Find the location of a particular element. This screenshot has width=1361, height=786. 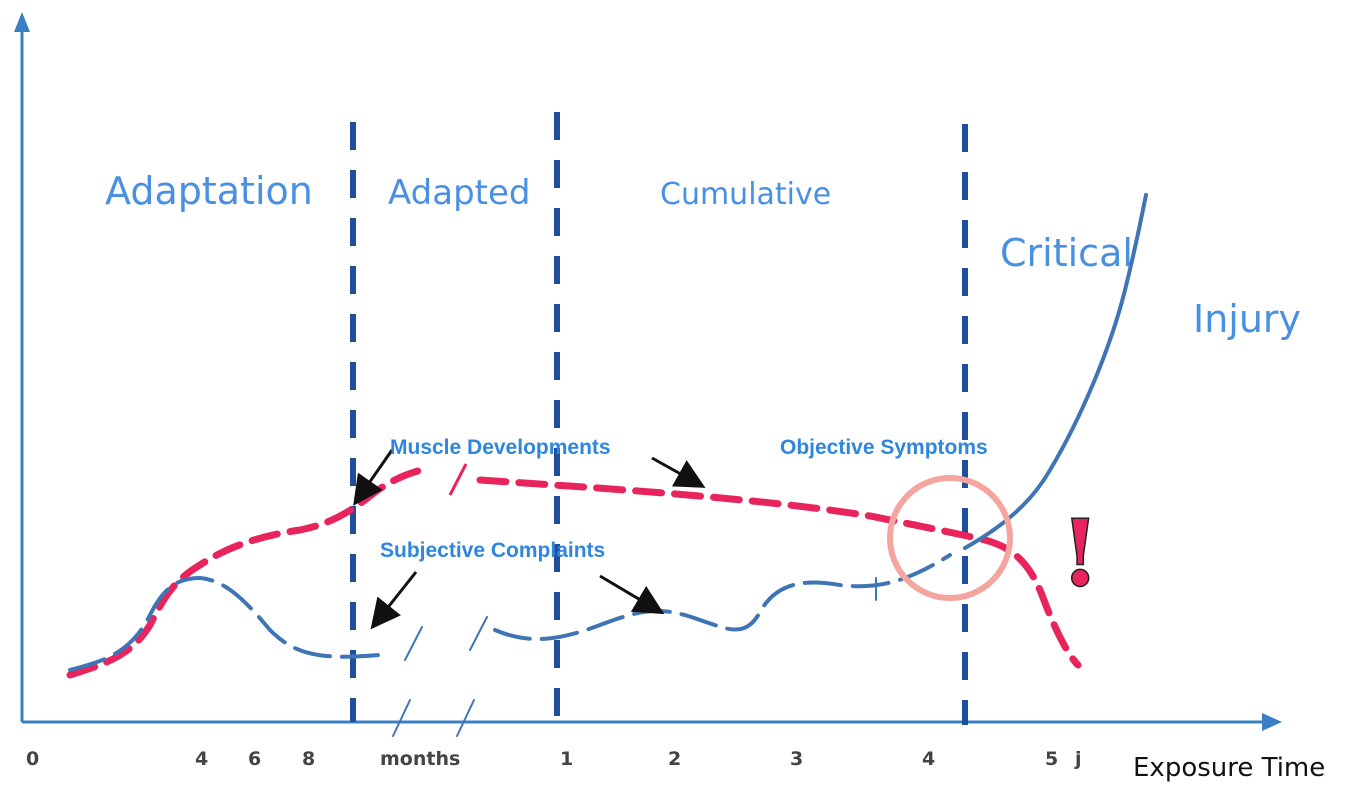

muscle-development-curve is located at coordinates (250, 571).